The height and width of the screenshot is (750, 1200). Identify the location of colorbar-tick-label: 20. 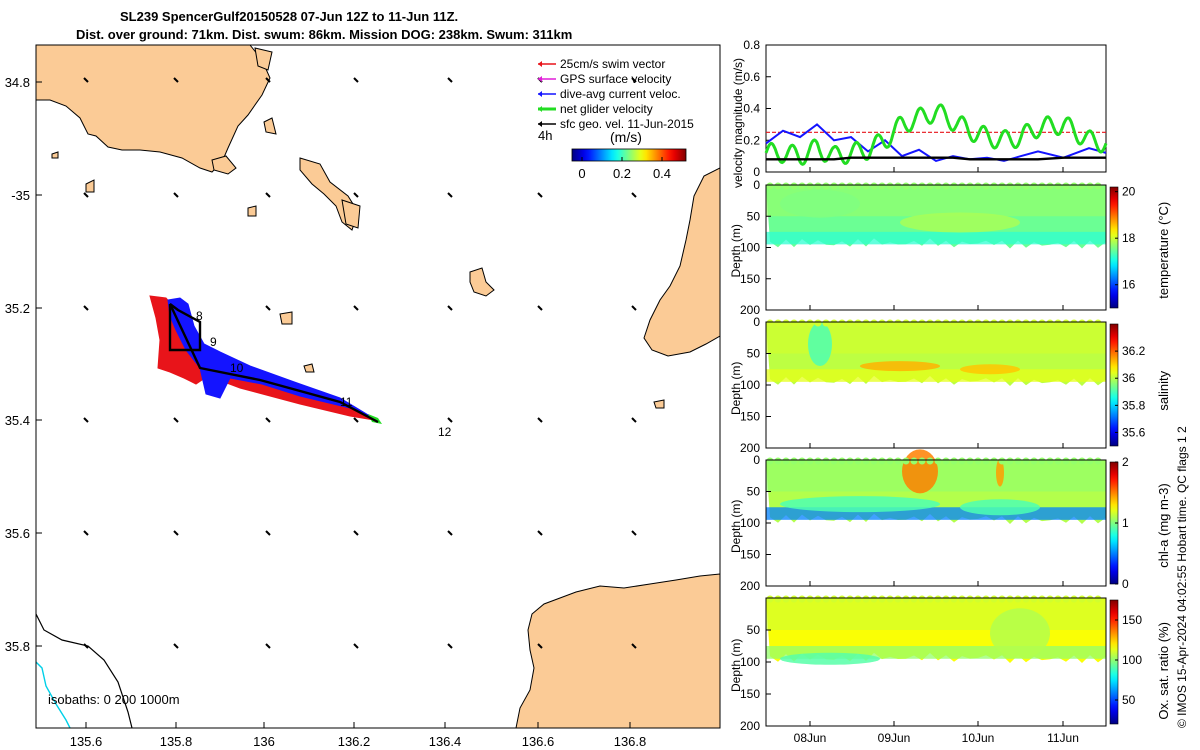
(1129, 192).